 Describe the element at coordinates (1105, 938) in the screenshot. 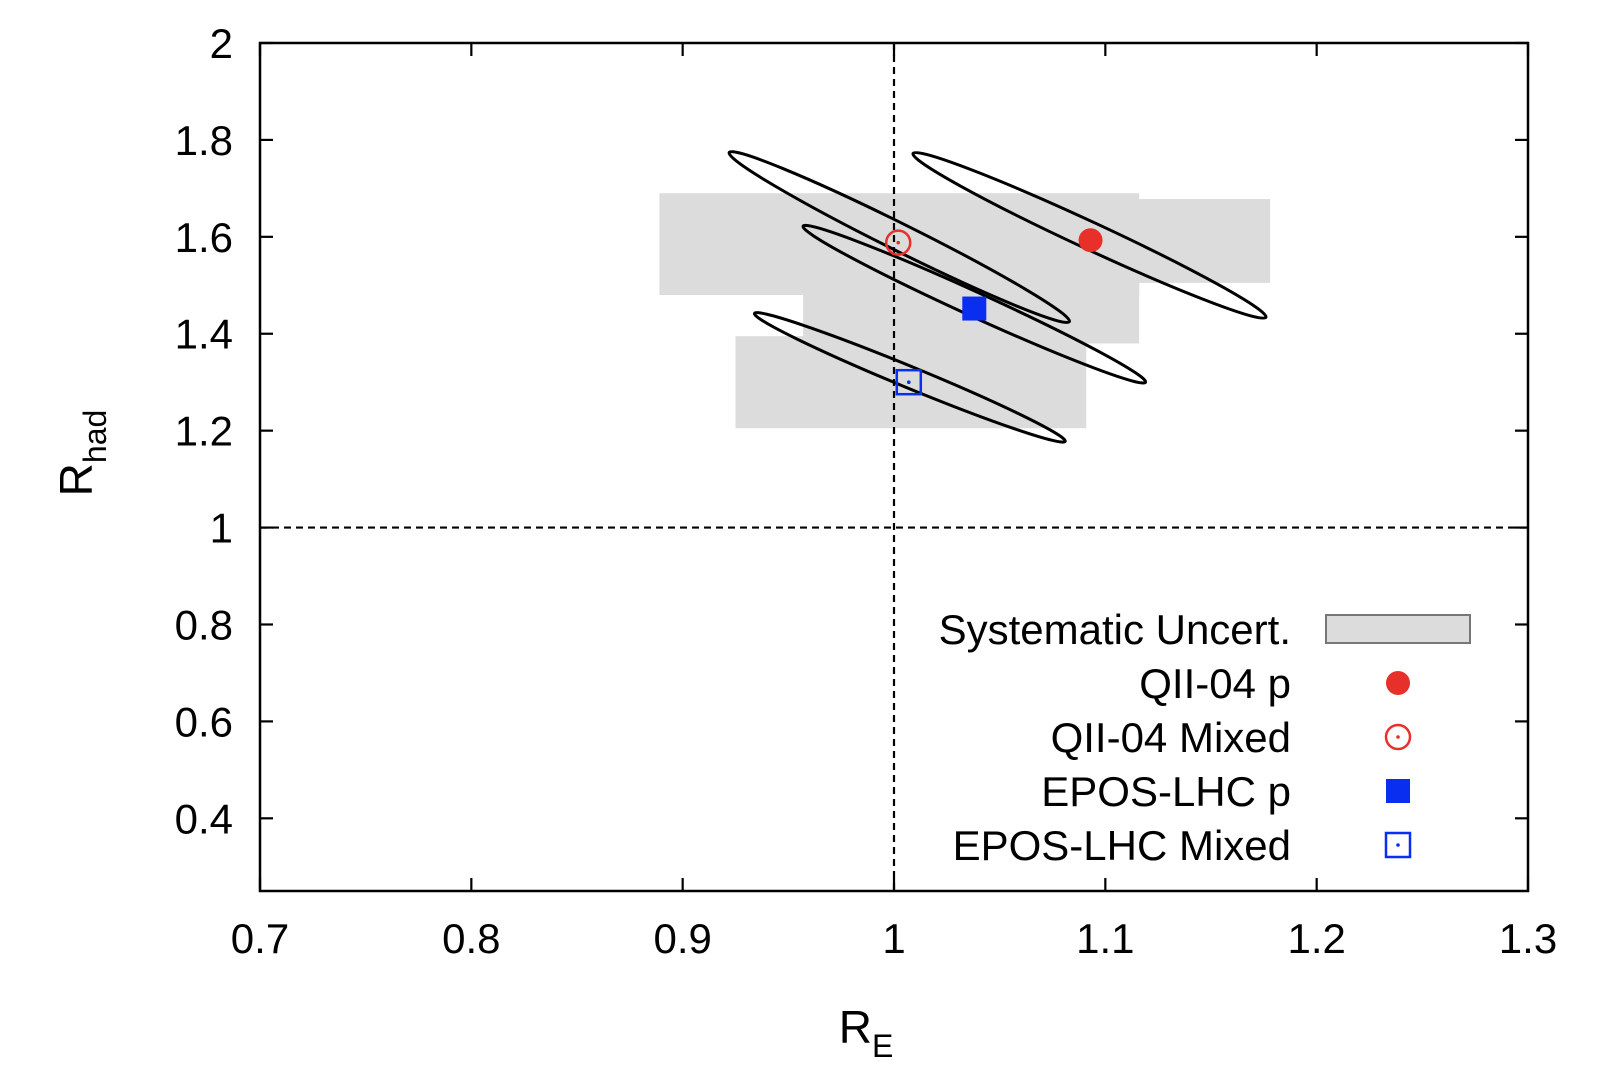

I see `x-tick-label: 1.1` at that location.